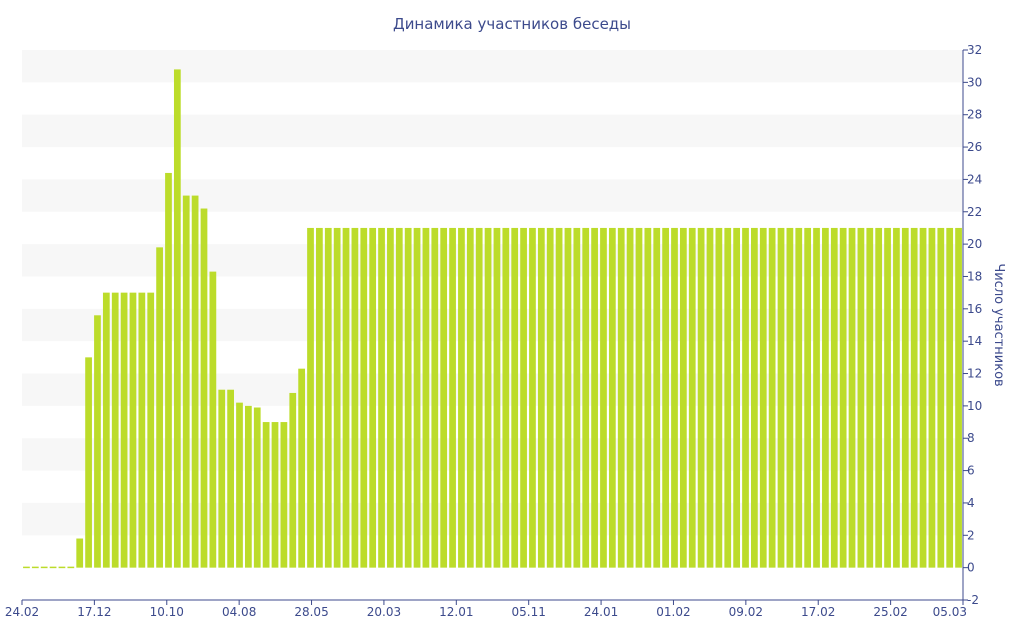 The image size is (1024, 640). I want to click on x-tick-label: 24.02, so click(22, 612).